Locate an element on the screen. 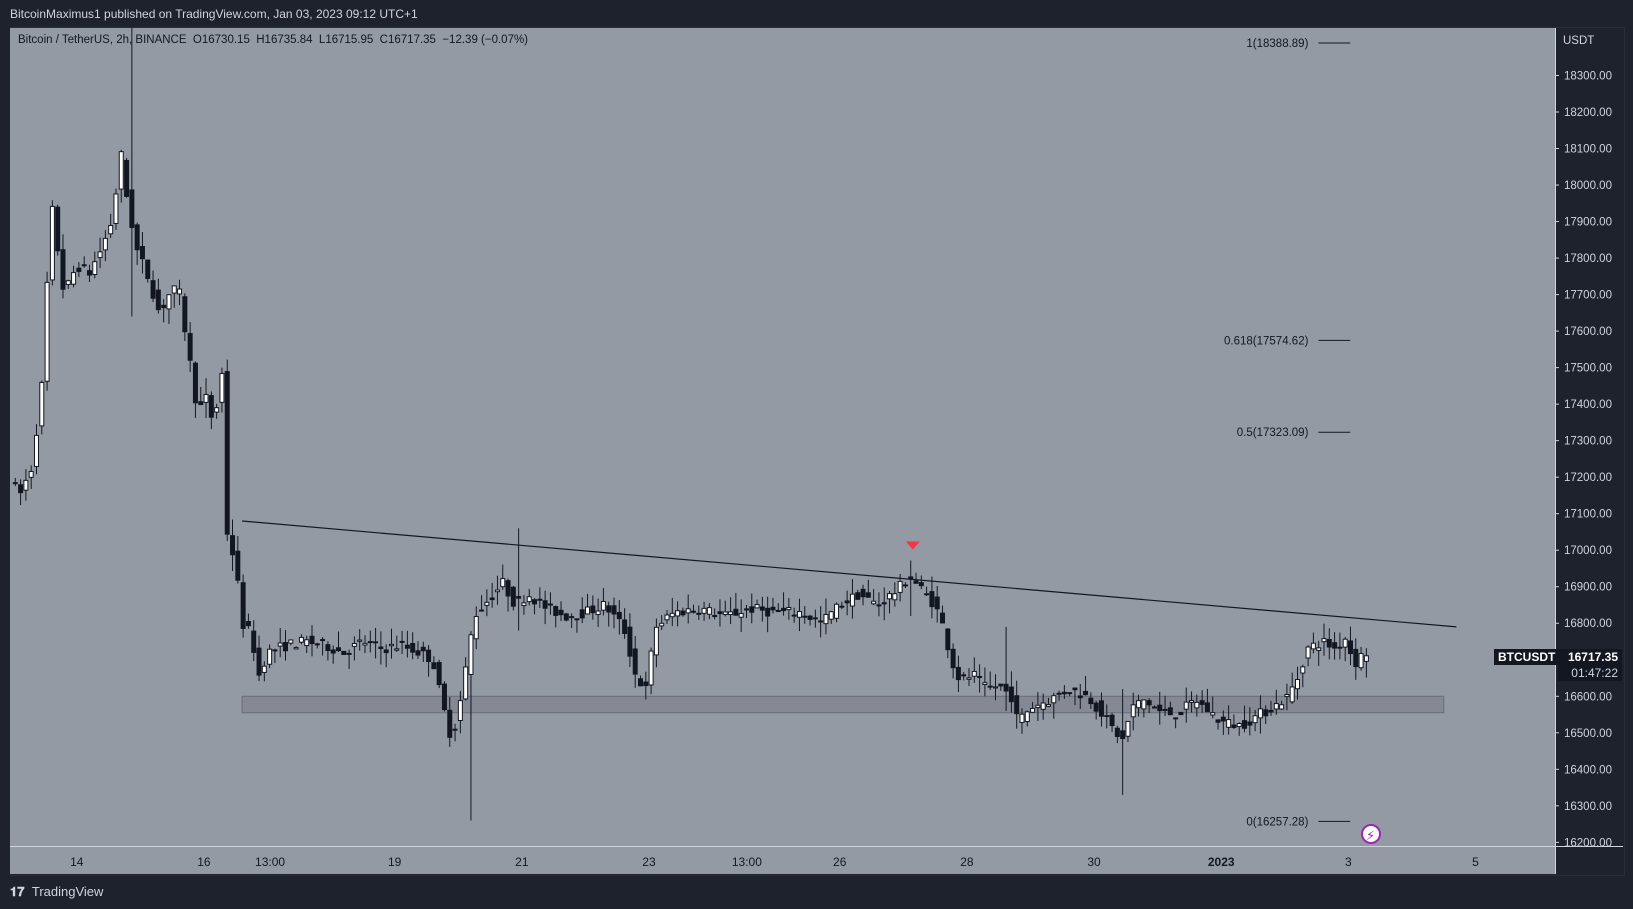  legend-low-value: 16715.95 is located at coordinates (349, 40).